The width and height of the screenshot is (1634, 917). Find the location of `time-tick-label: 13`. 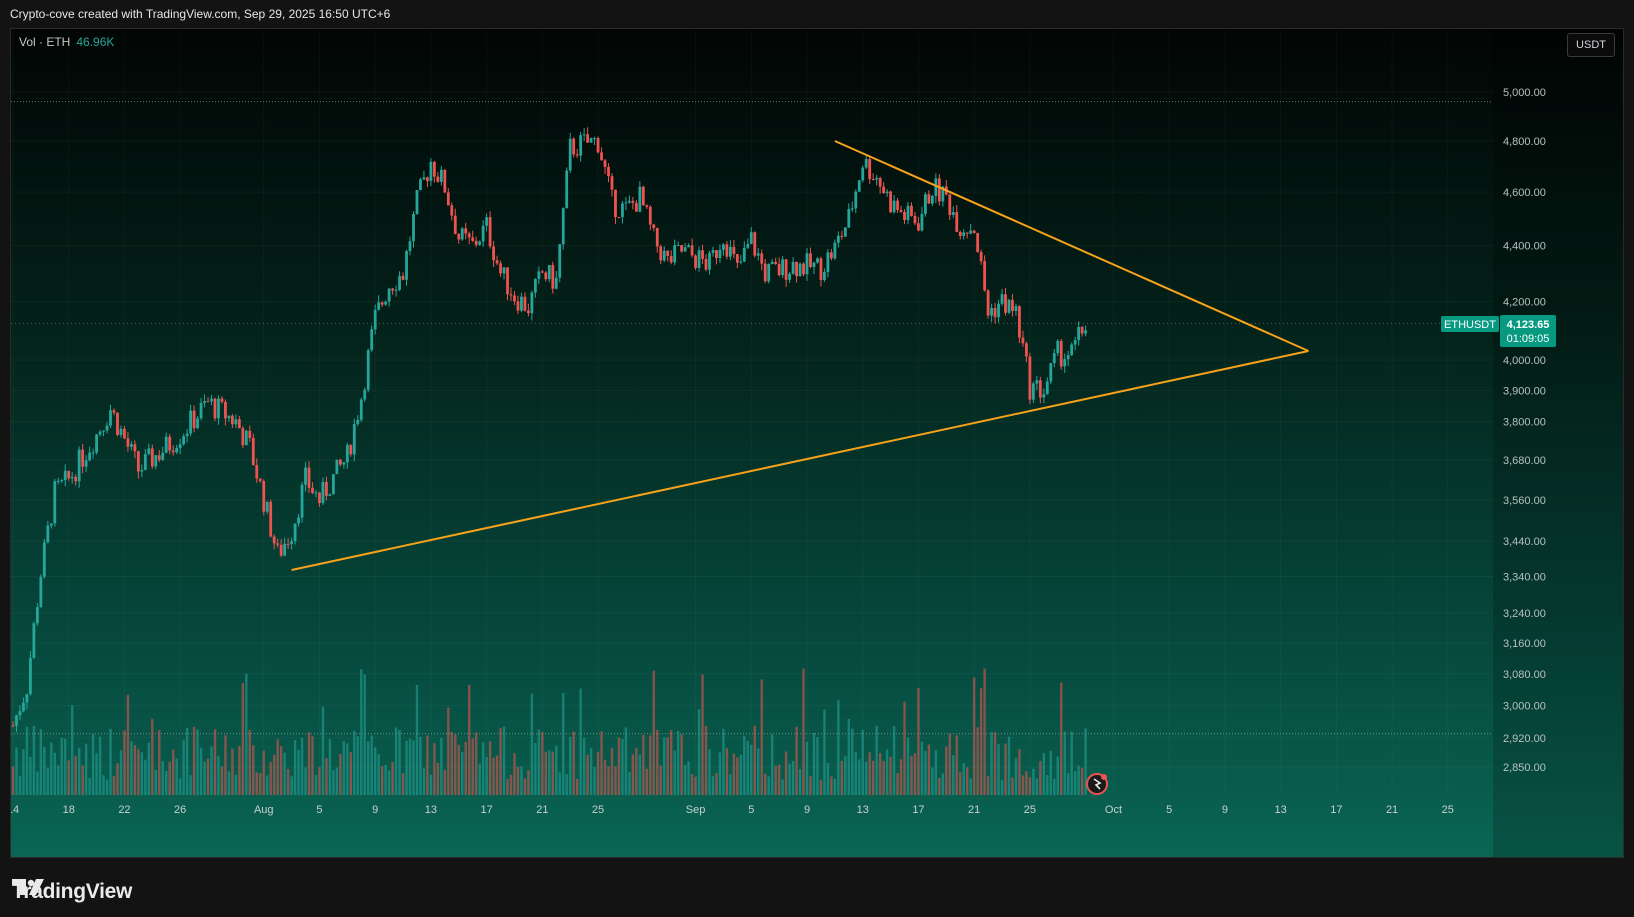

time-tick-label: 13 is located at coordinates (431, 810).